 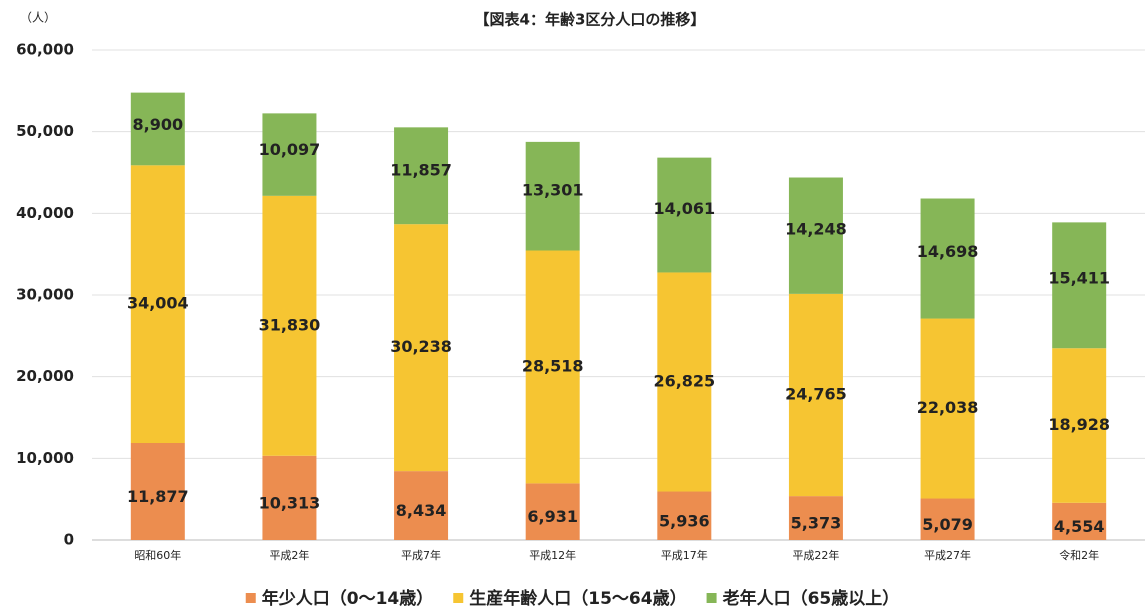 I want to click on data-label: 10,313, so click(x=290, y=502).